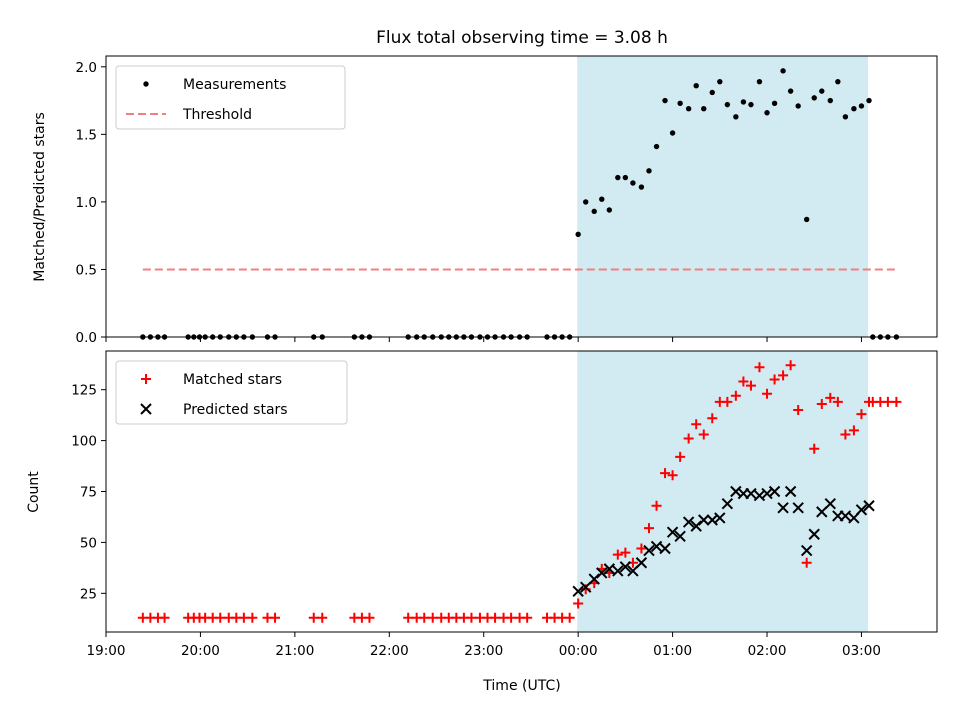 The width and height of the screenshot is (960, 720). Describe the element at coordinates (86, 135) in the screenshot. I see `y-tick-label: 1.5` at that location.